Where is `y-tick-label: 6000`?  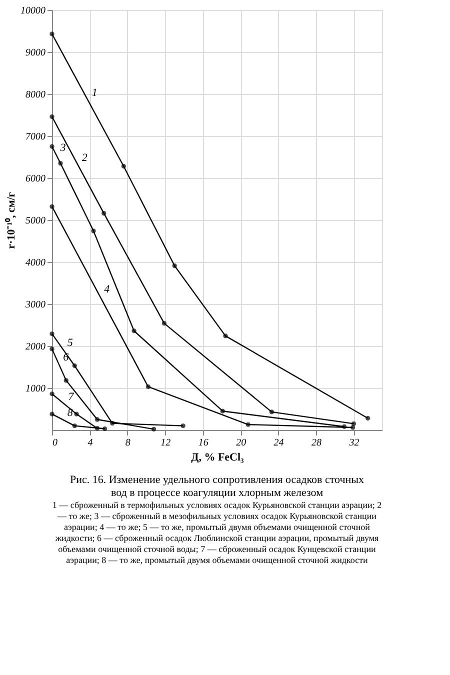
y-tick-label: 6000 is located at coordinates (36, 179).